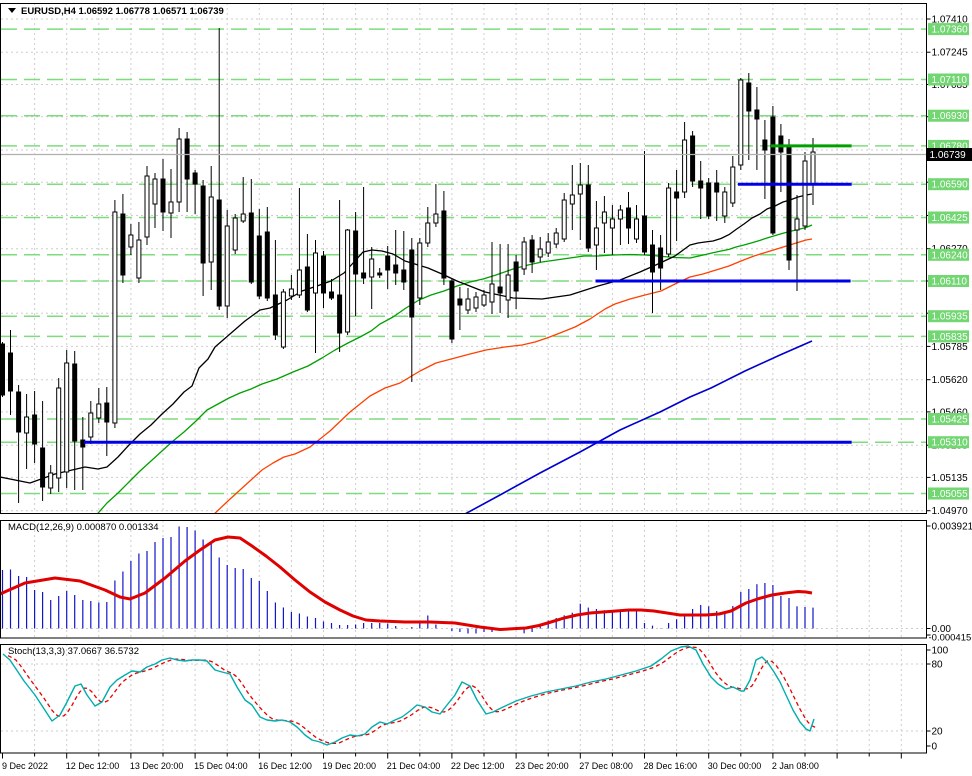 Image resolution: width=972 pixels, height=776 pixels. What do you see at coordinates (950, 420) in the screenshot?
I see `svg-text: 1.05425` at bounding box center [950, 420].